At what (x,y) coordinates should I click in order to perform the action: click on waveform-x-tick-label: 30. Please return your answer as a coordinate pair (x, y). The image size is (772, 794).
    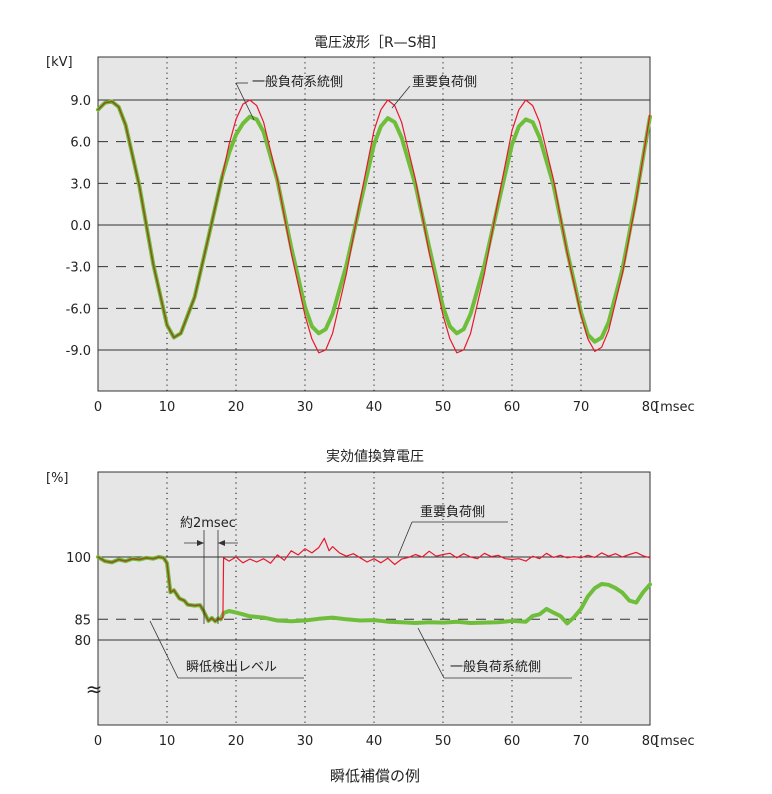
    Looking at the image, I should click on (305, 407).